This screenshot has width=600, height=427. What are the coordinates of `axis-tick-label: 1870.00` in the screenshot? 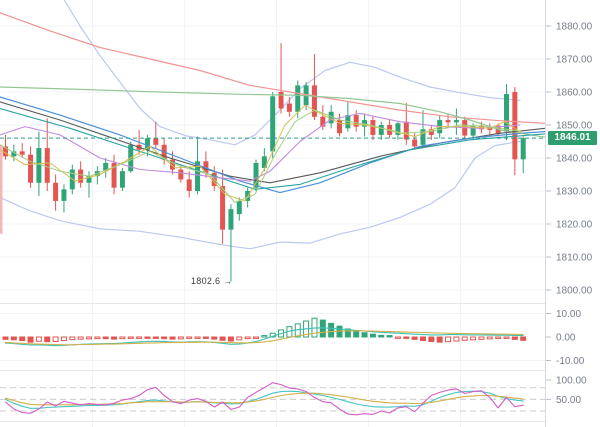 It's located at (574, 60).